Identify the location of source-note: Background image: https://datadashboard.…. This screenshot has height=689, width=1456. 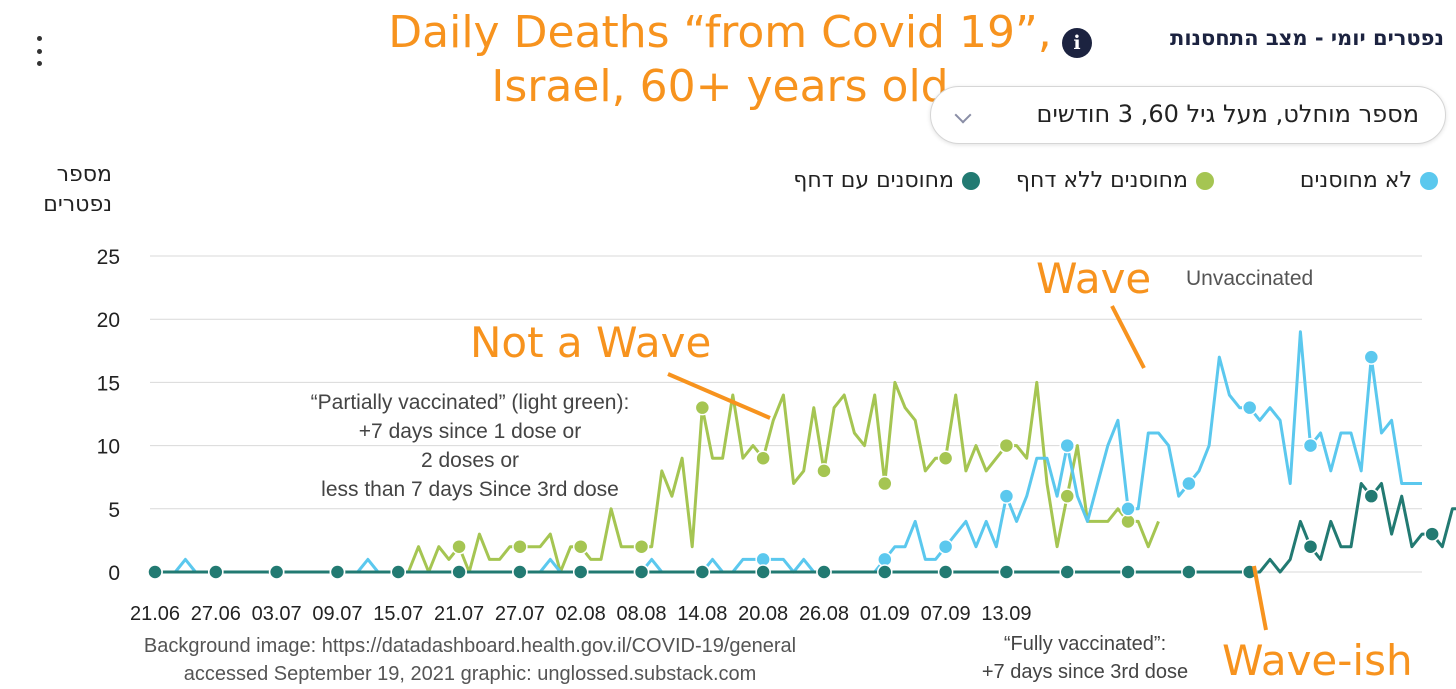
(470, 660).